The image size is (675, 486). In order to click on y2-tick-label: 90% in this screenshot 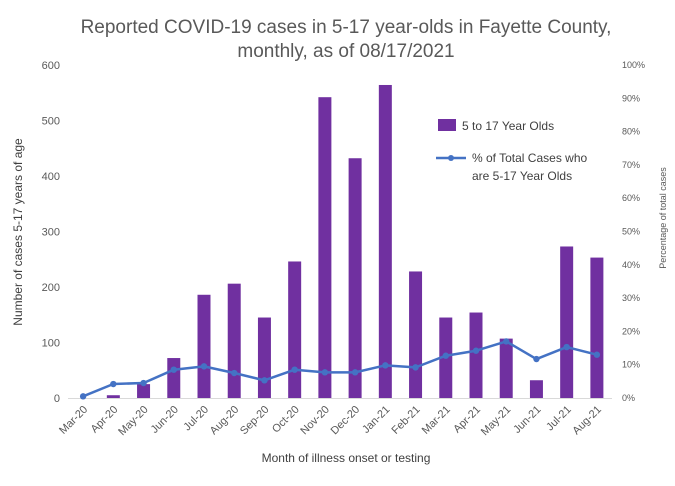, I will do `click(631, 98)`.